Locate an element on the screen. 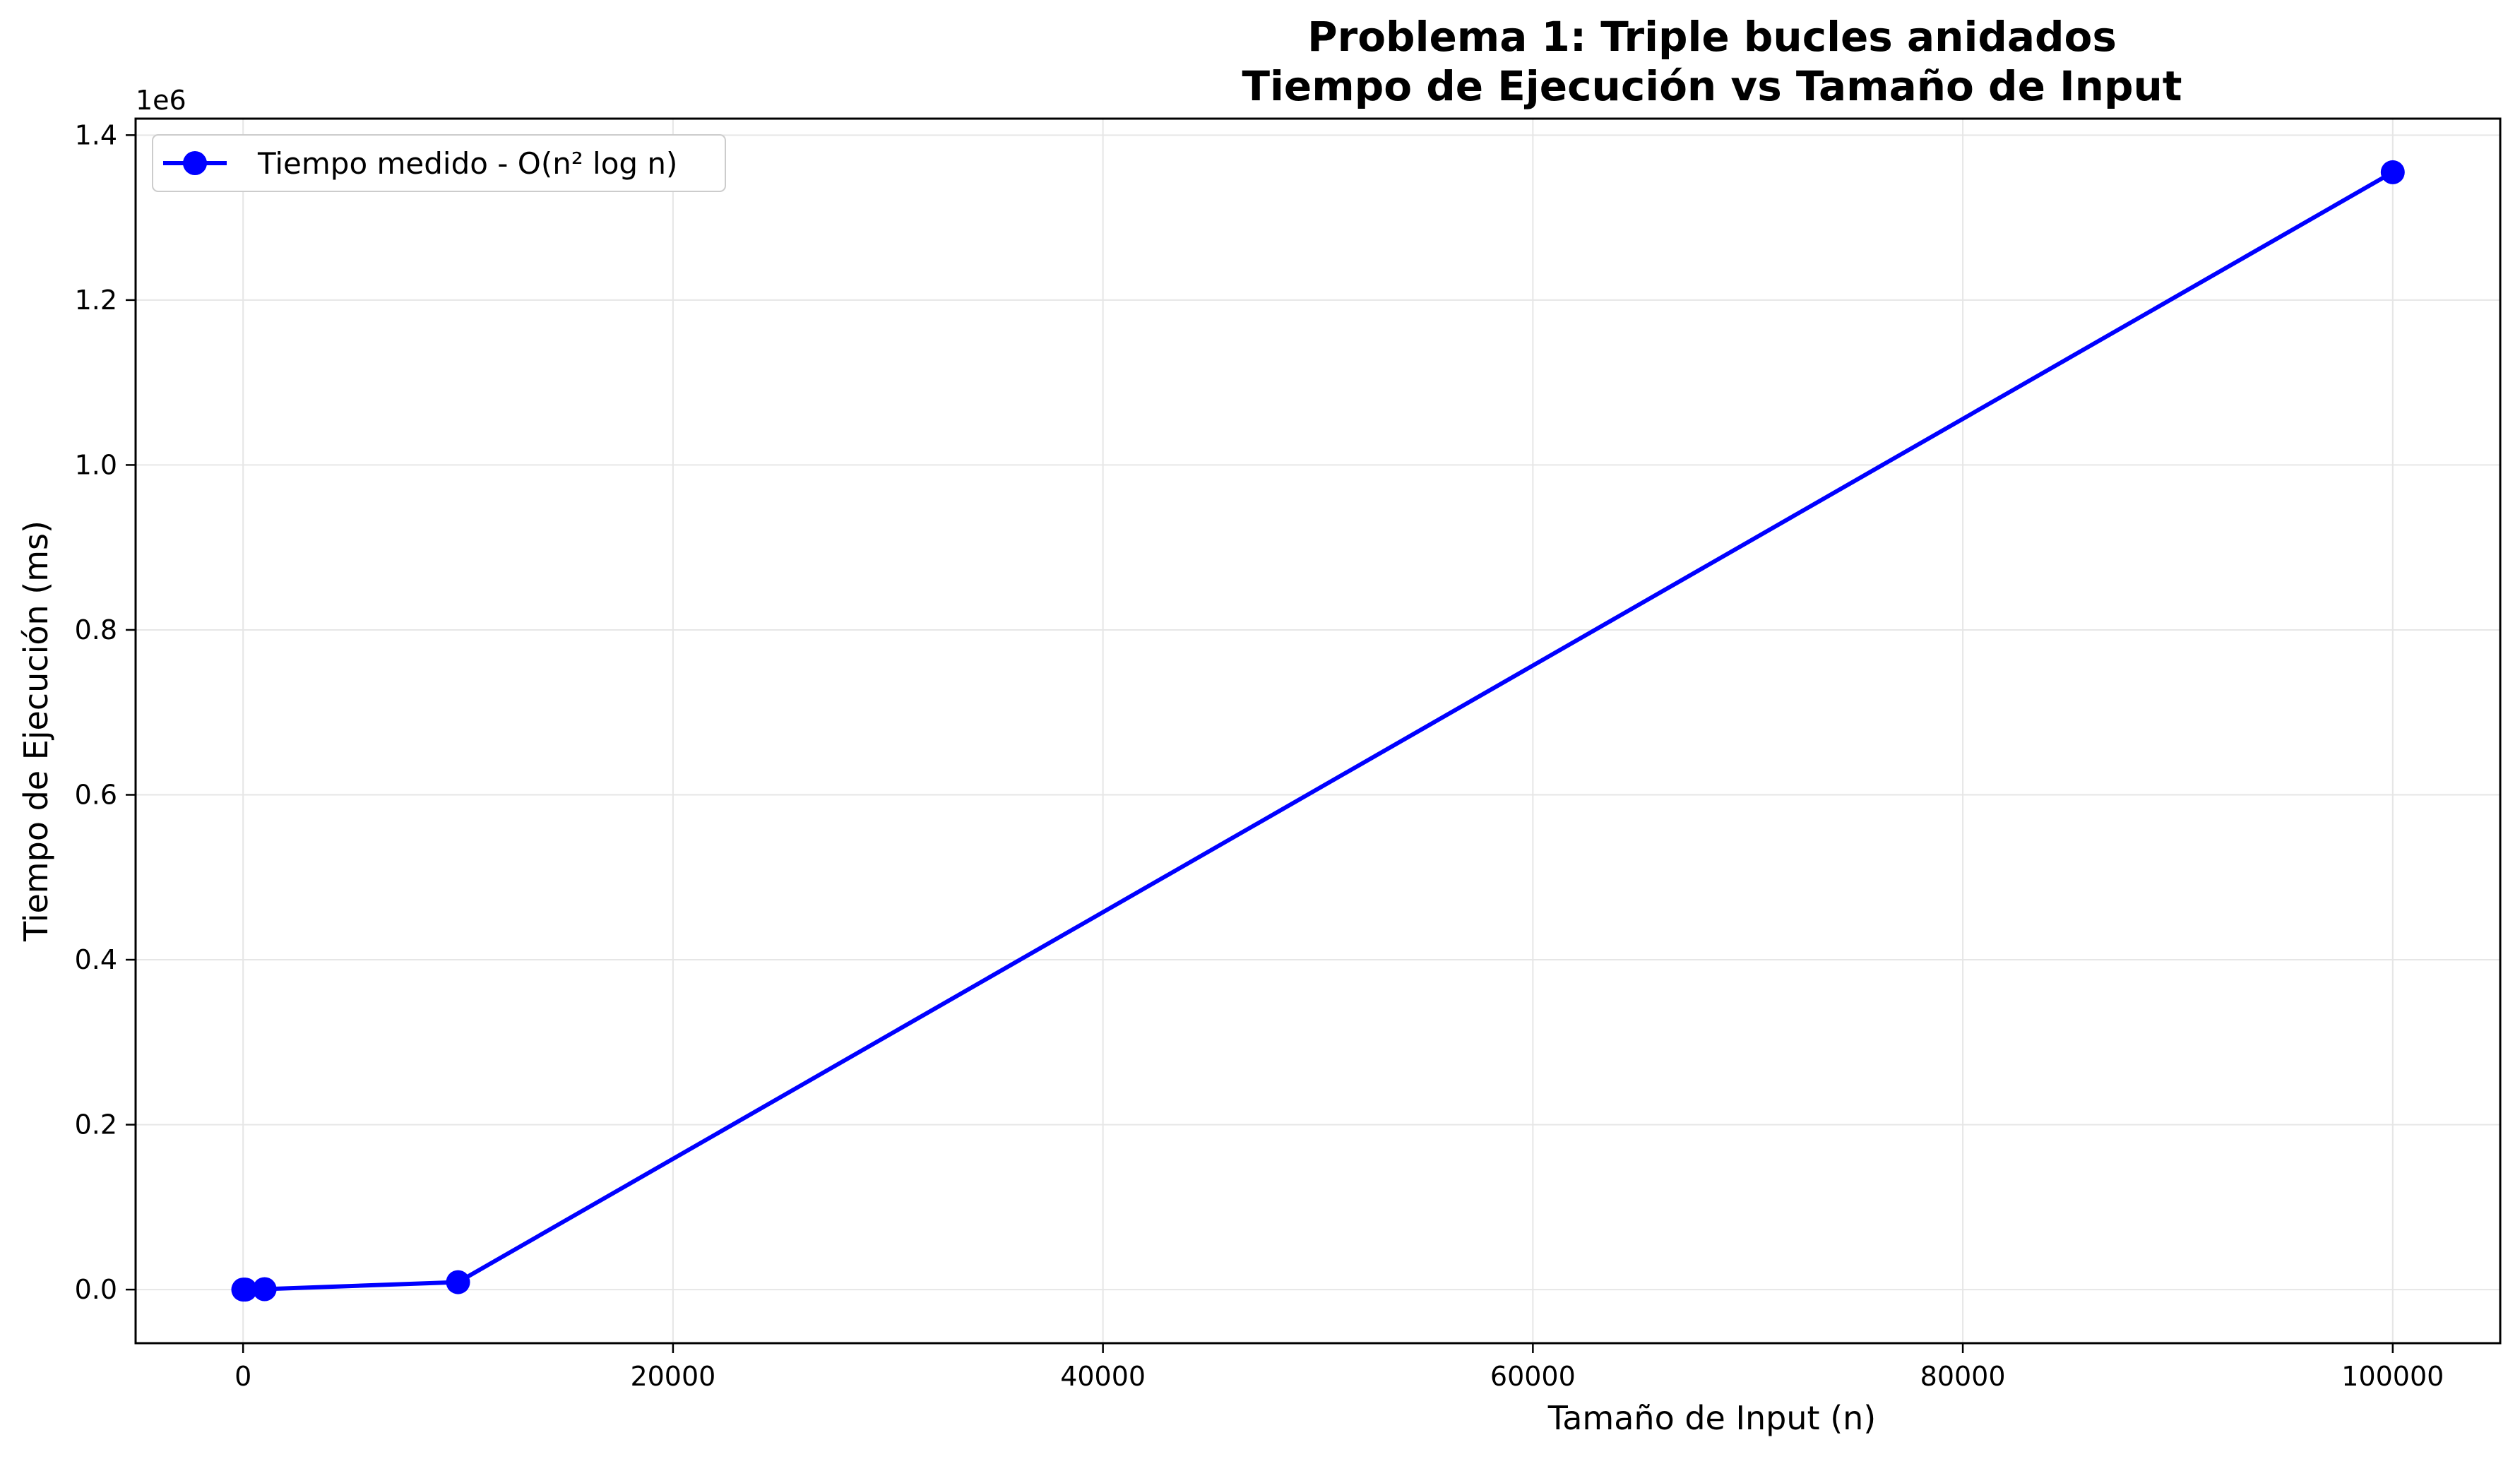 The image size is (2520, 1459). legend-label: Tiempo medido - O(n² log n) is located at coordinates (467, 163).